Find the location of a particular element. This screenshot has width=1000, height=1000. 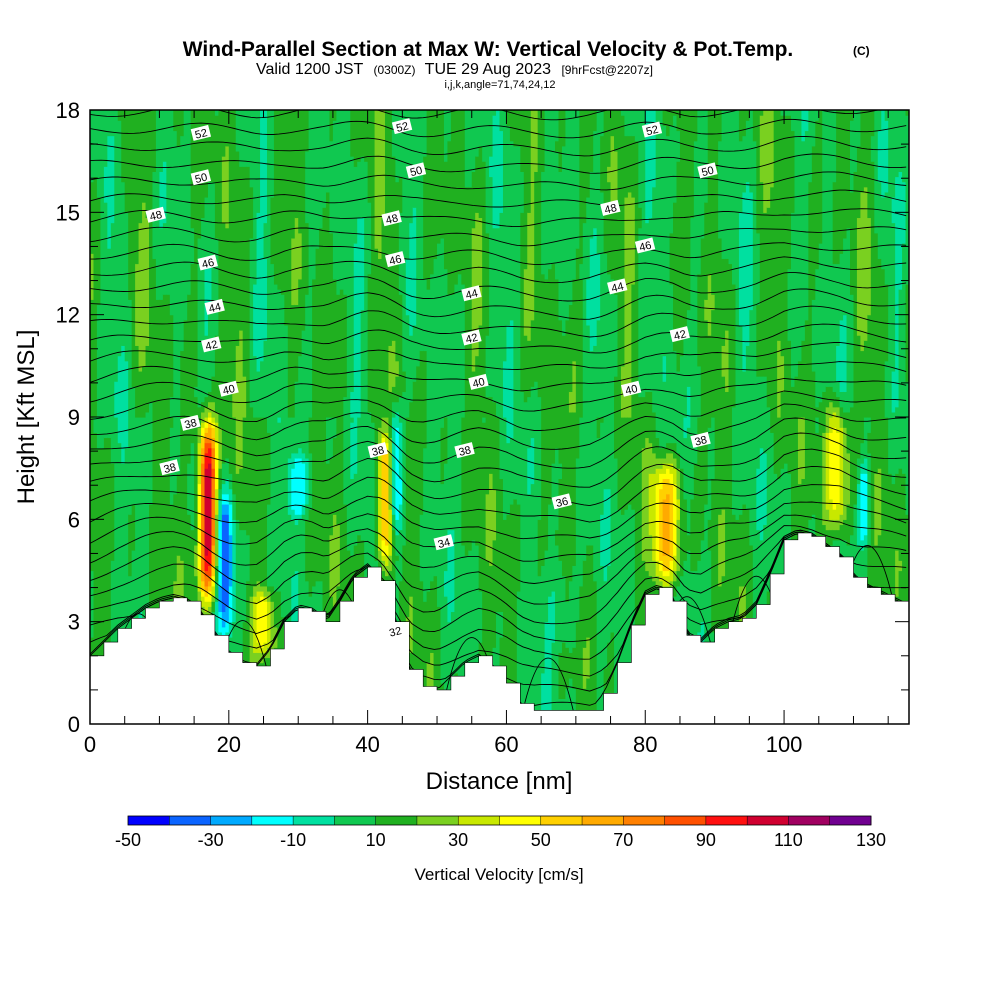

theta-label: 40 is located at coordinates (228, 388).